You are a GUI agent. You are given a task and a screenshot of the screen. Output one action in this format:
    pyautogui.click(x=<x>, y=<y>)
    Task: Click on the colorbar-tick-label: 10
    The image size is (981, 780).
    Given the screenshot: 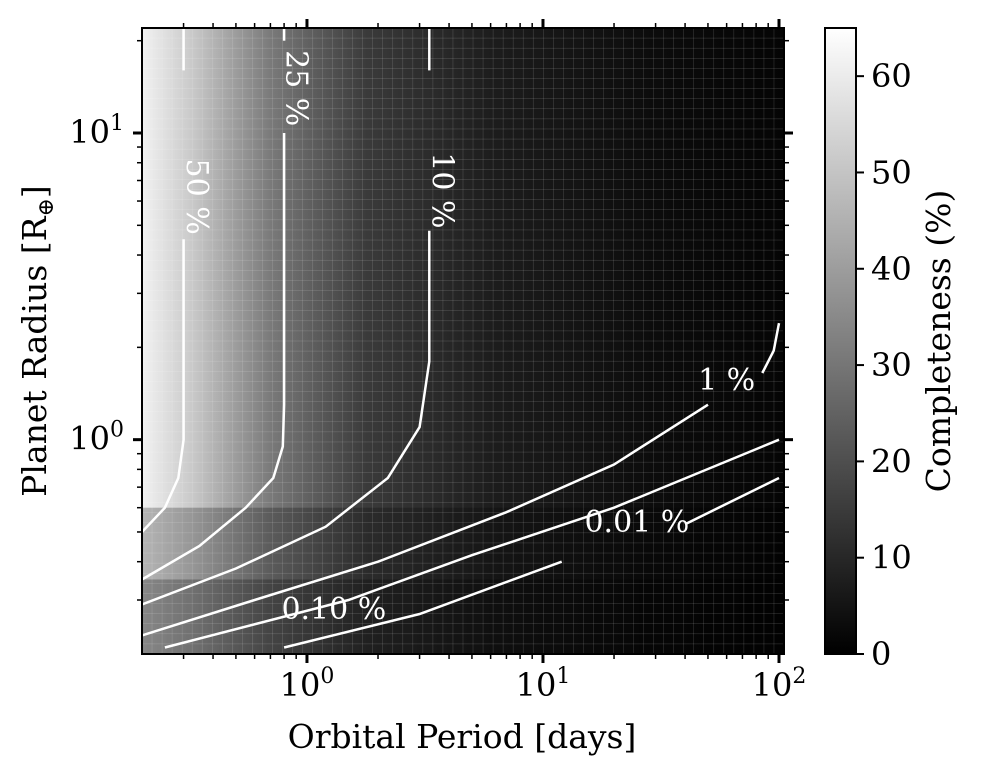 What is the action you would take?
    pyautogui.click(x=891, y=558)
    